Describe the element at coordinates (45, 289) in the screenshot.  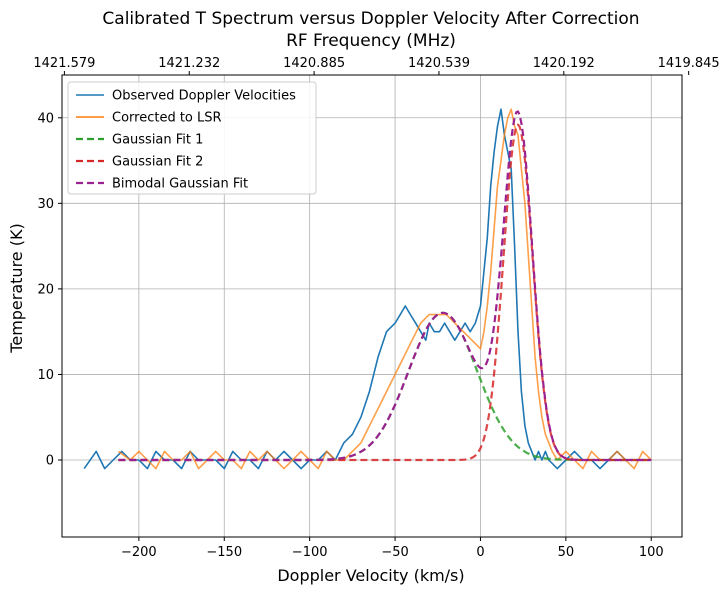
I see `y-tick-label: 20` at that location.